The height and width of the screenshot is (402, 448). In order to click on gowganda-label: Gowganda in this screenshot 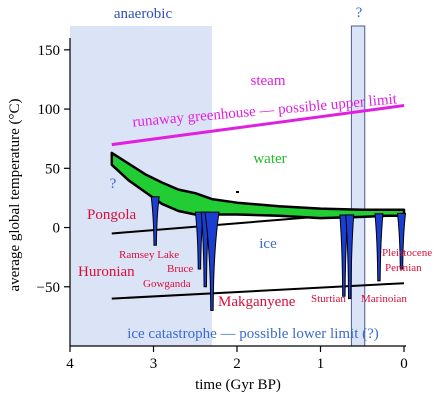, I will do `click(167, 284)`.